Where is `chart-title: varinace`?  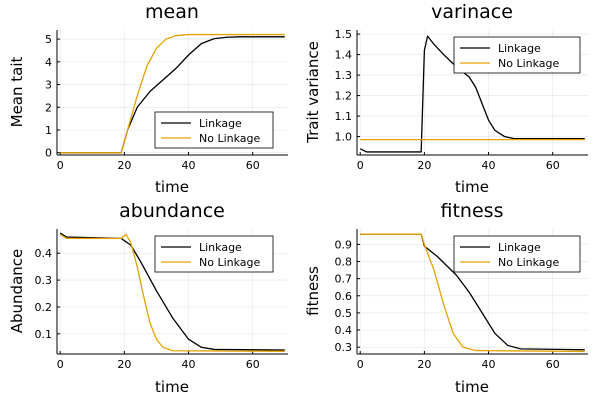
chart-title: varinace is located at coordinates (472, 12).